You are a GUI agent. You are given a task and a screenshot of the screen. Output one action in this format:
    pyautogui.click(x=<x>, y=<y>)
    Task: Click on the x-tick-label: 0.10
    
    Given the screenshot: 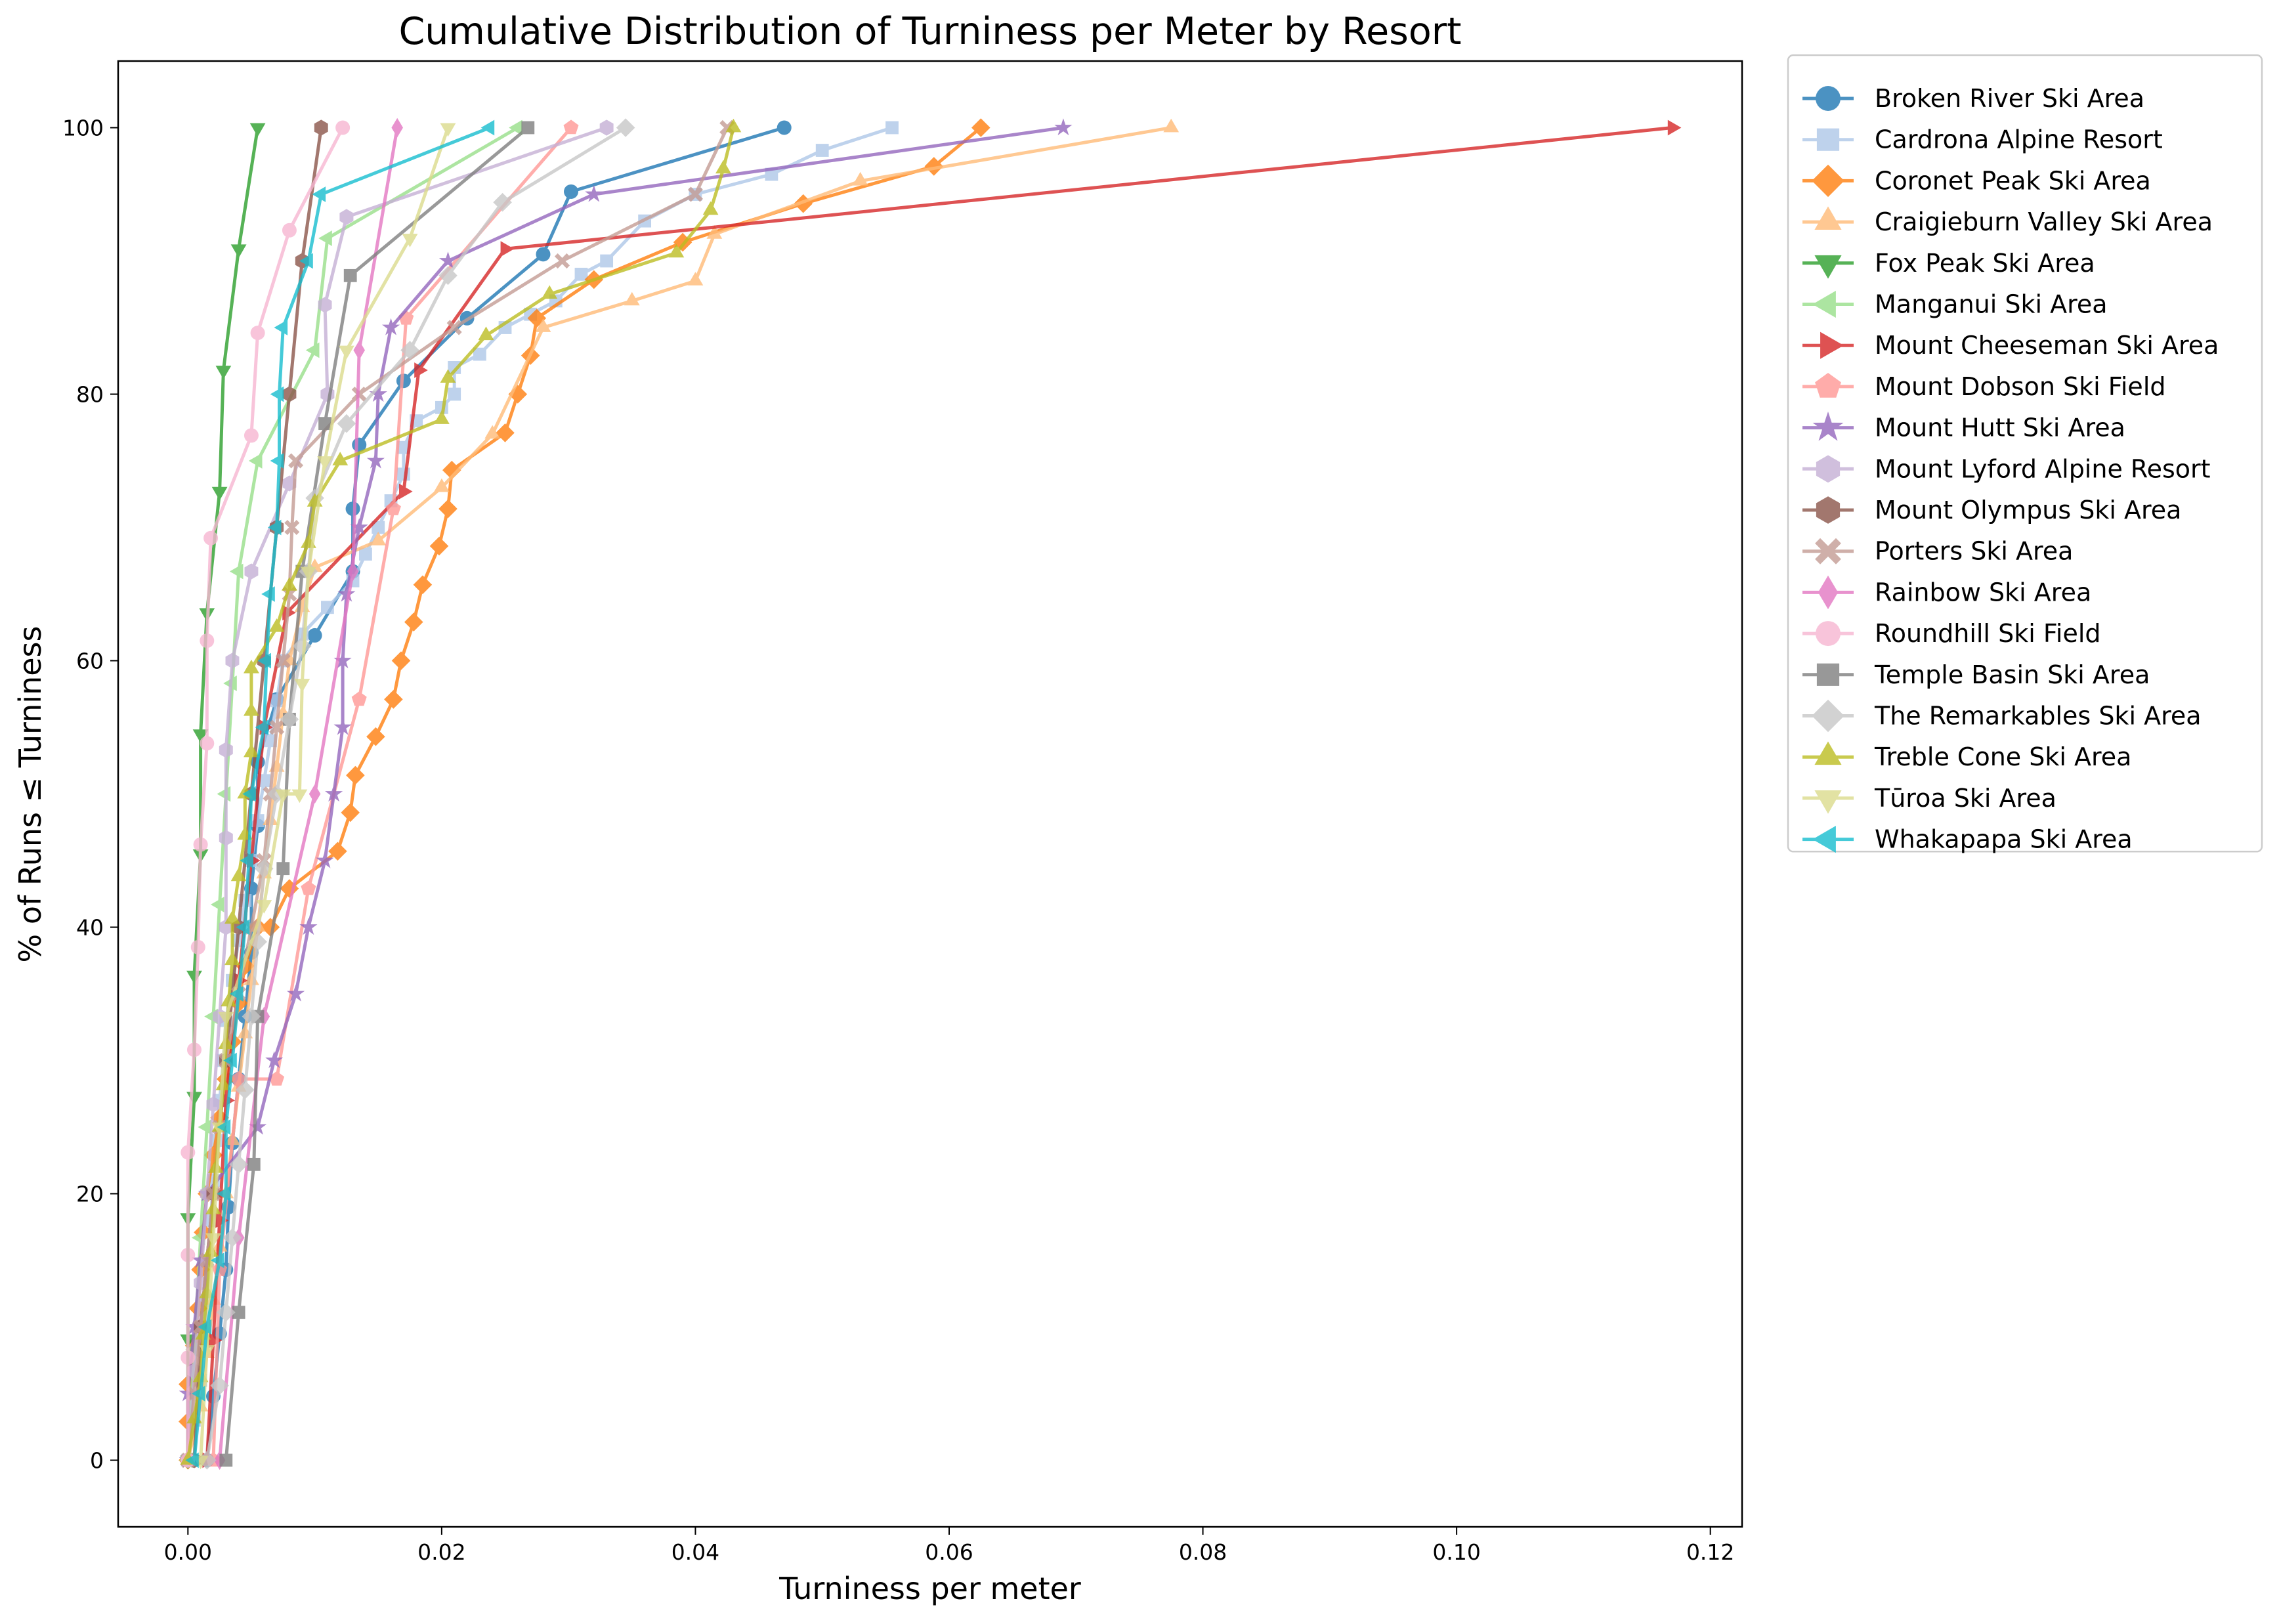 What is the action you would take?
    pyautogui.click(x=1456, y=1552)
    